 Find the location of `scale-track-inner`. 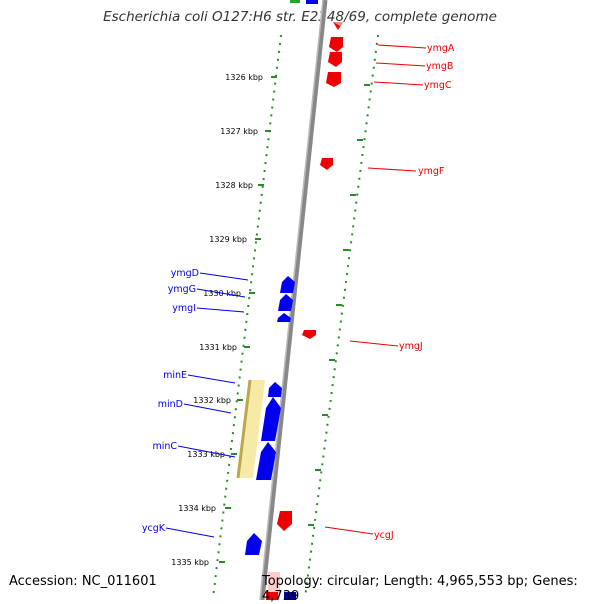

scale-track-inner is located at coordinates (247, 316).